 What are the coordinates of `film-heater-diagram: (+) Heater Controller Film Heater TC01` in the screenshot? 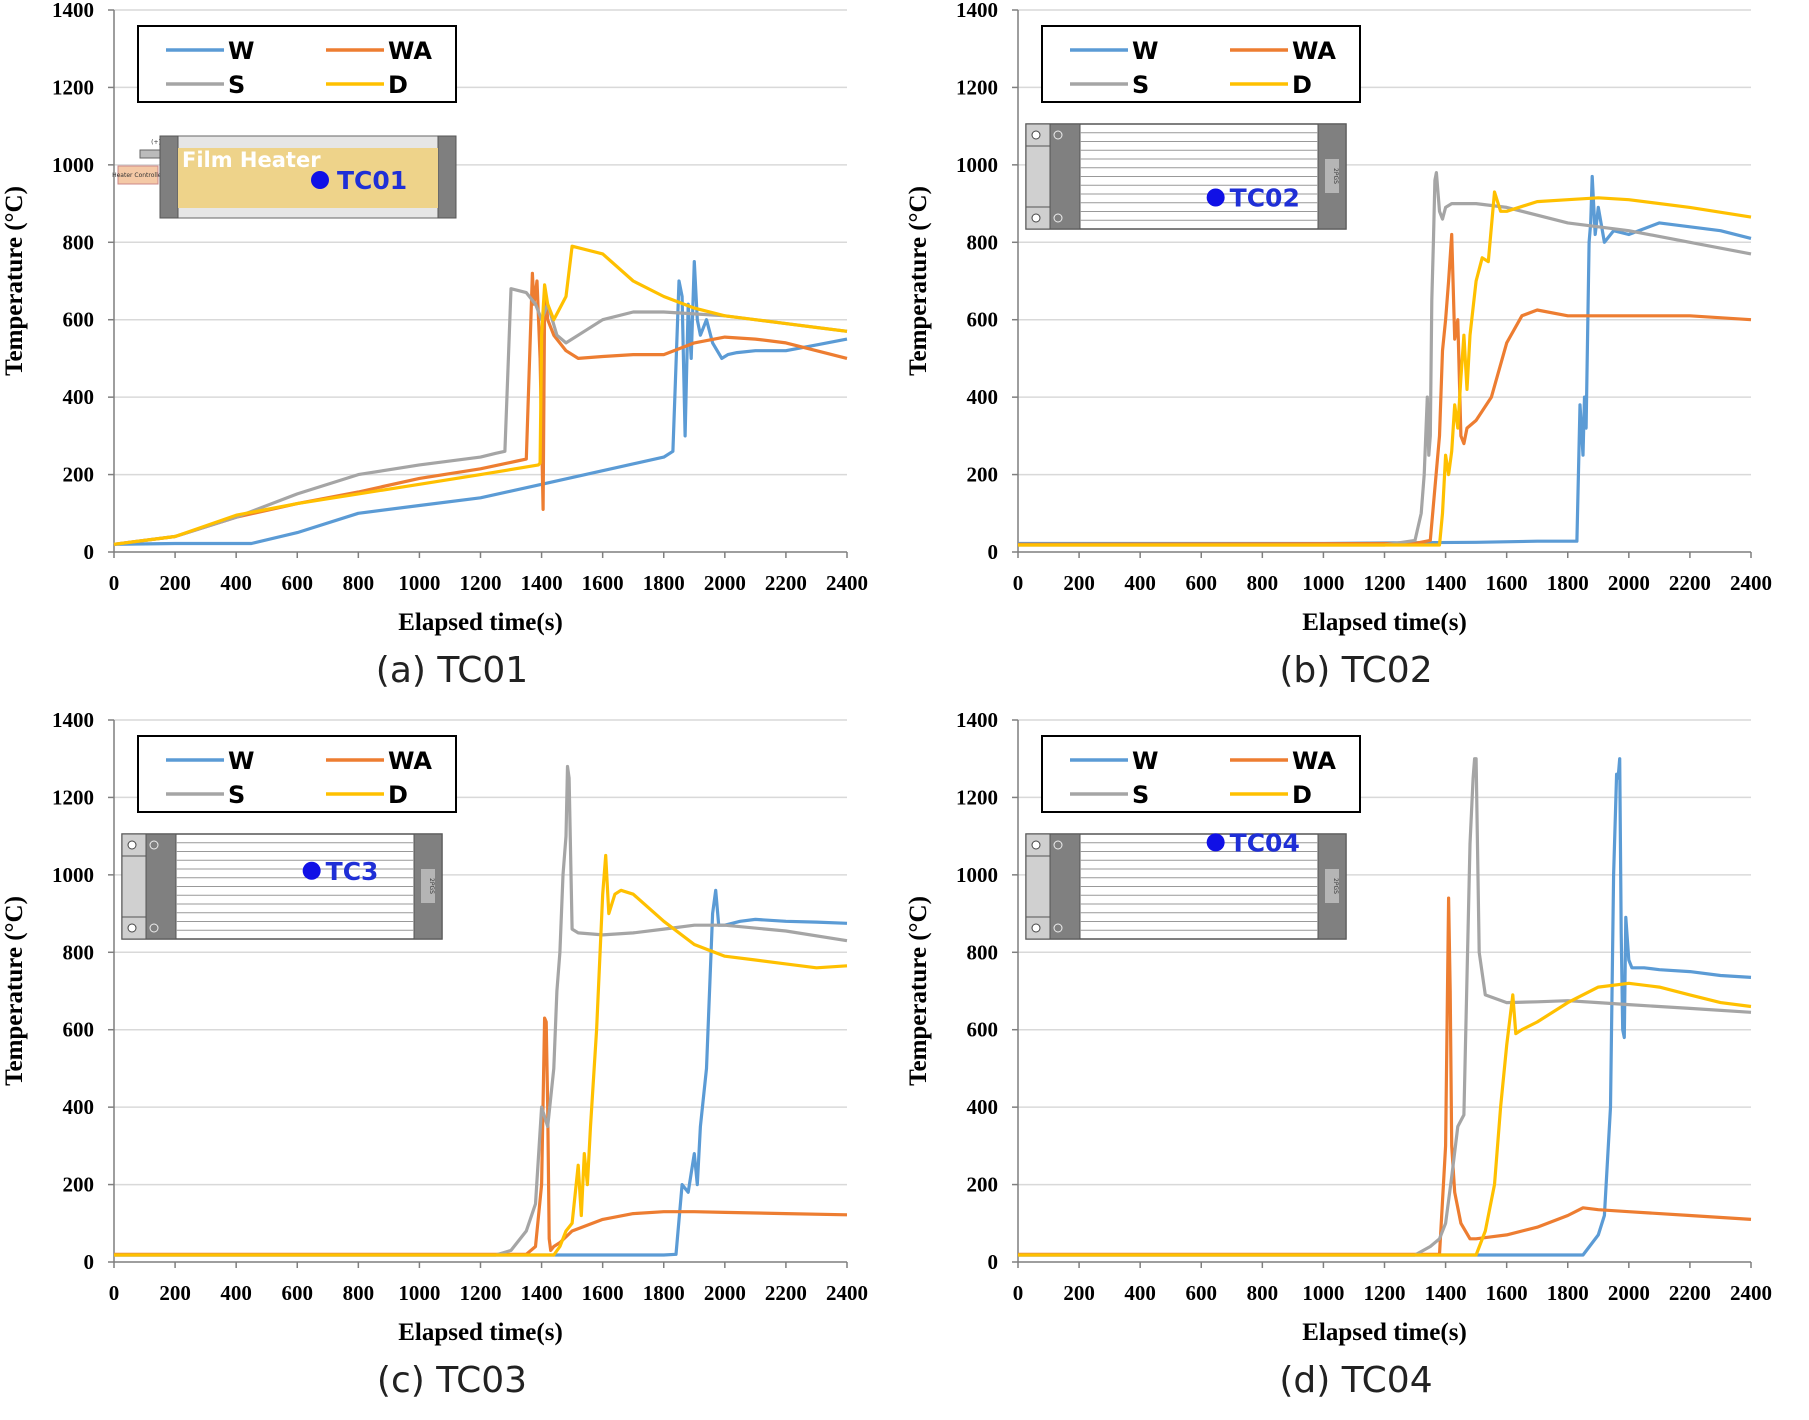 It's located at (284, 177).